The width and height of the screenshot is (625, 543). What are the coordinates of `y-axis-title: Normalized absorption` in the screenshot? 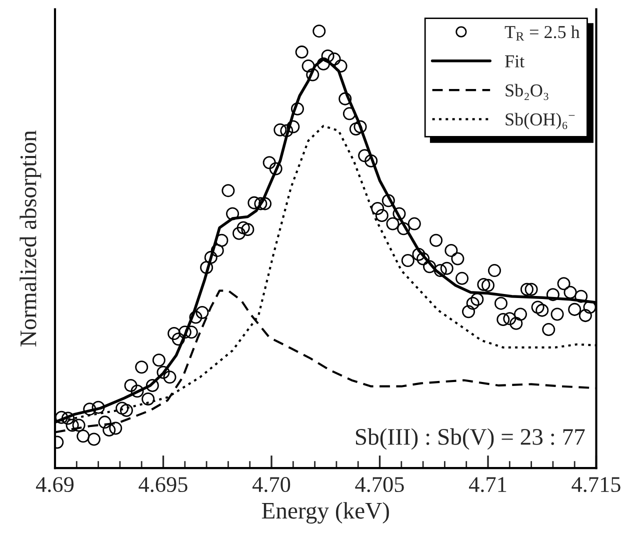 It's located at (31, 238).